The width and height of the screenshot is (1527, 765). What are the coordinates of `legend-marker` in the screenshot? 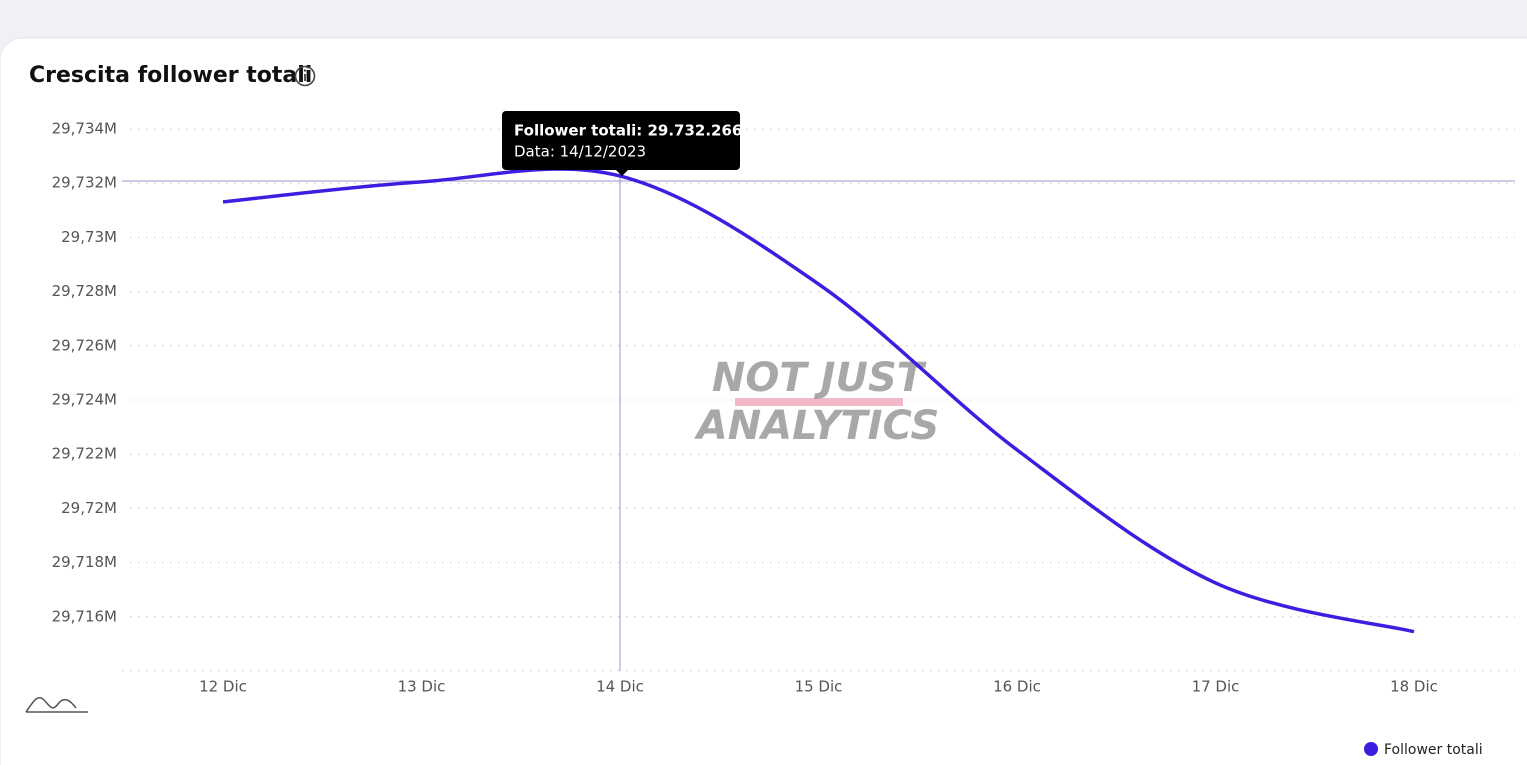 It's located at (1371, 749).